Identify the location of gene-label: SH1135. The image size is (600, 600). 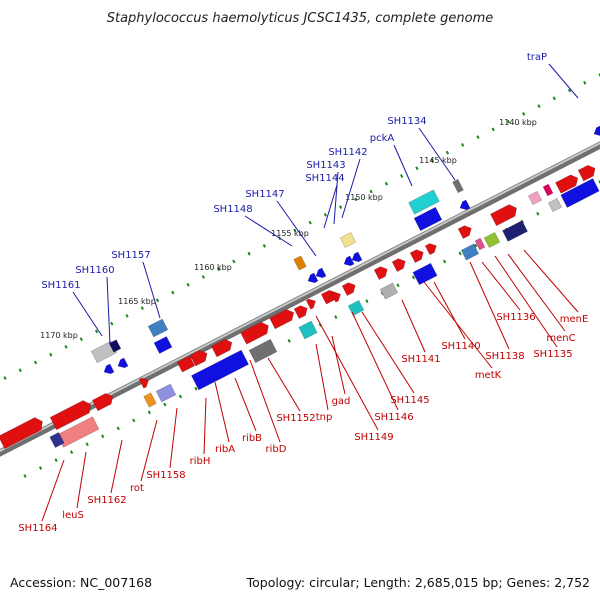
(552, 354).